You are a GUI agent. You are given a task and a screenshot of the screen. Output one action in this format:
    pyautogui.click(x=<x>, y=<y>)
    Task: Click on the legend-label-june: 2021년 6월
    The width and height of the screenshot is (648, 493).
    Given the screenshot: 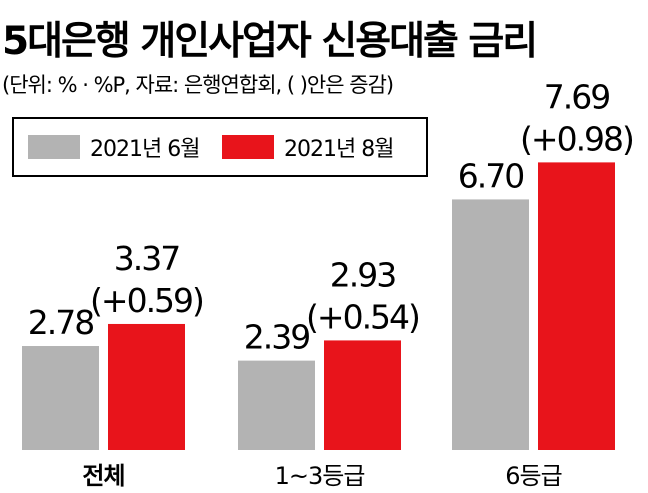 What is the action you would take?
    pyautogui.click(x=145, y=149)
    